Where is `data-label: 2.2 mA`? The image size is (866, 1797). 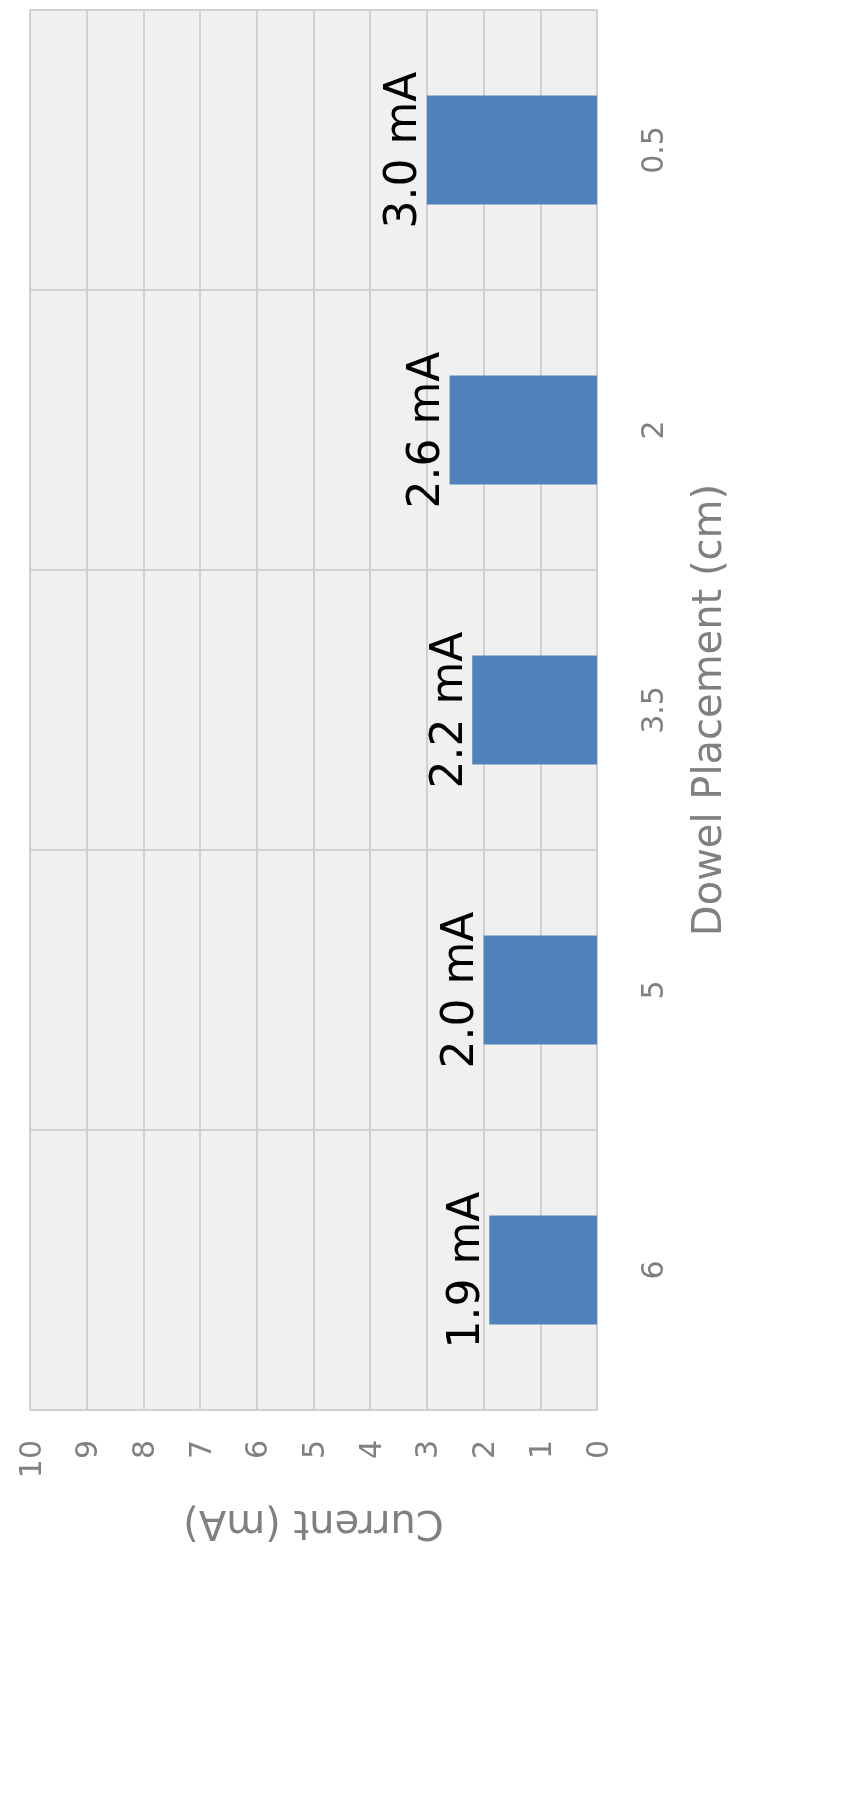
data-label: 2.2 mA is located at coordinates (446, 710).